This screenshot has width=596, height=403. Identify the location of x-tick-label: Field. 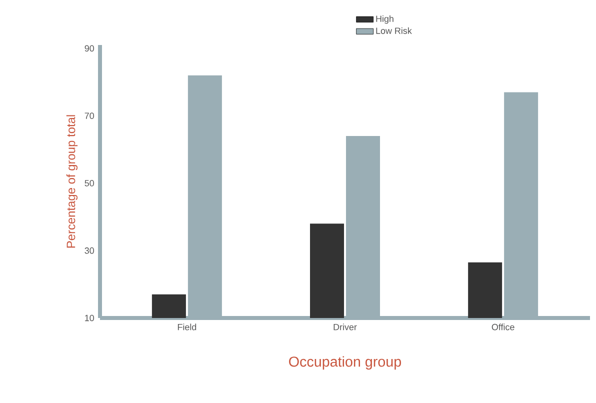
(187, 327).